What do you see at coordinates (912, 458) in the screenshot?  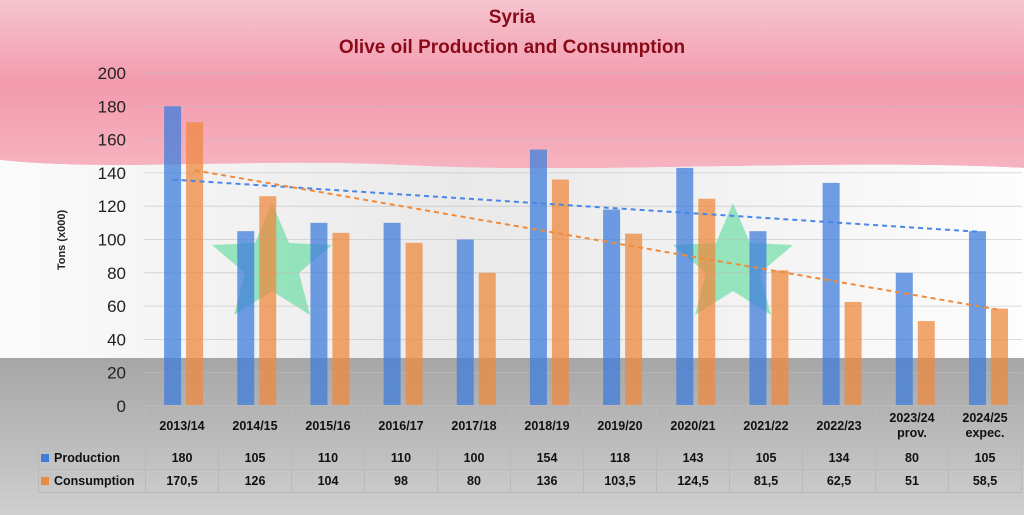 I see `production-value: 80` at bounding box center [912, 458].